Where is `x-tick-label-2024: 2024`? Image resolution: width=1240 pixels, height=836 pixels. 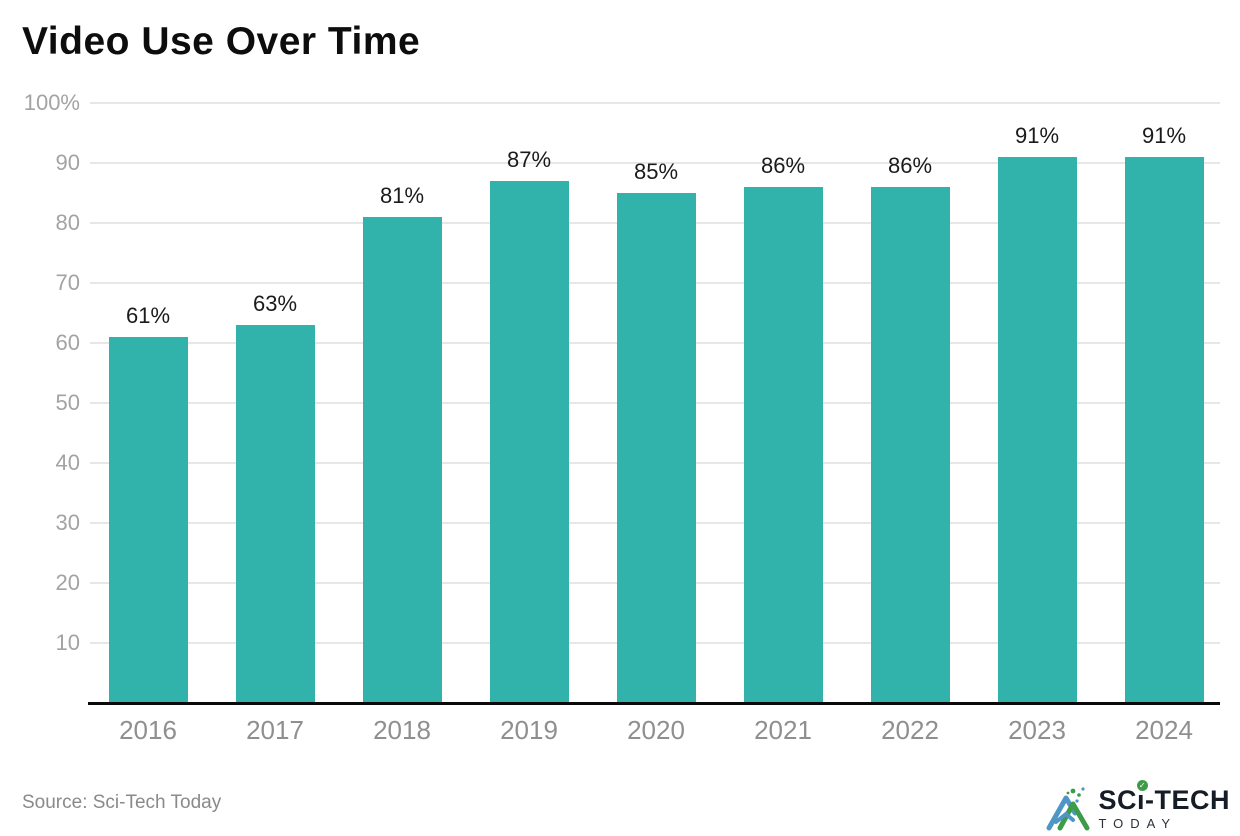 x-tick-label-2024: 2024 is located at coordinates (1164, 730).